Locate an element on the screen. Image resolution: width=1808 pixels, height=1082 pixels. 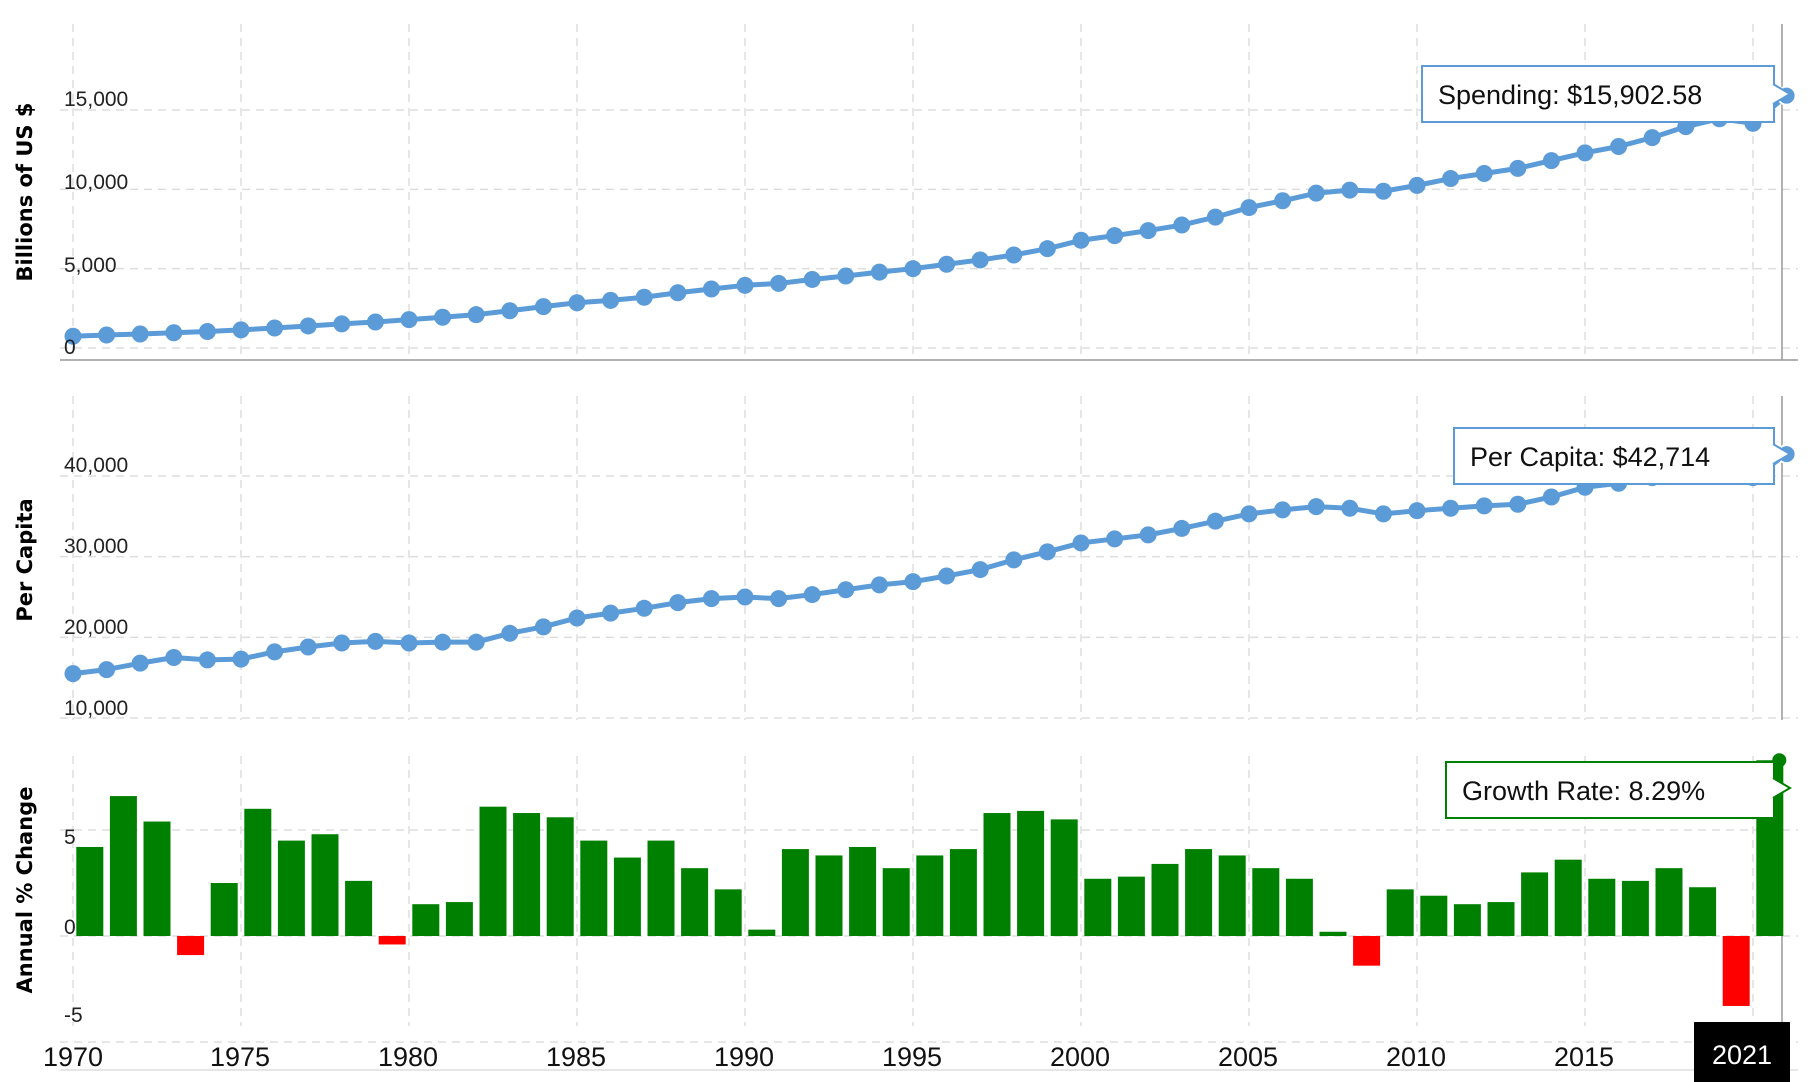
x-tick-label: 1990 is located at coordinates (744, 1057).